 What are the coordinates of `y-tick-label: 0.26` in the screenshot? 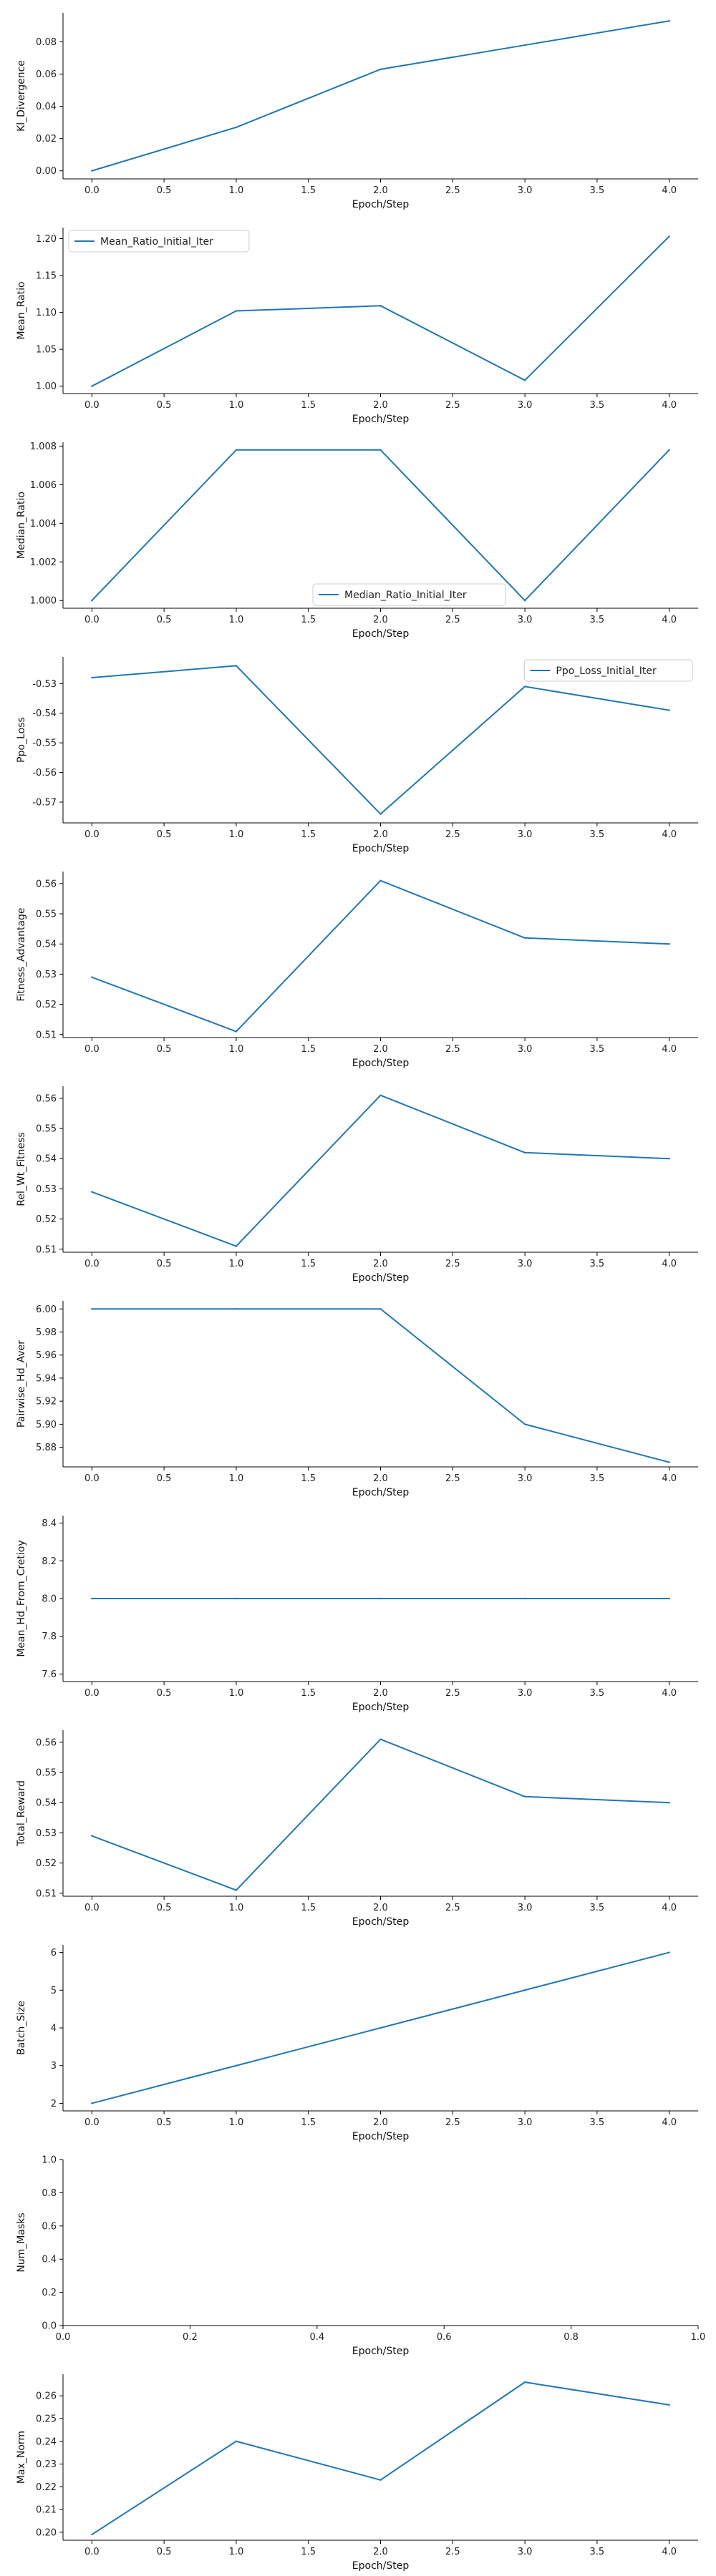 It's located at (46, 2396).